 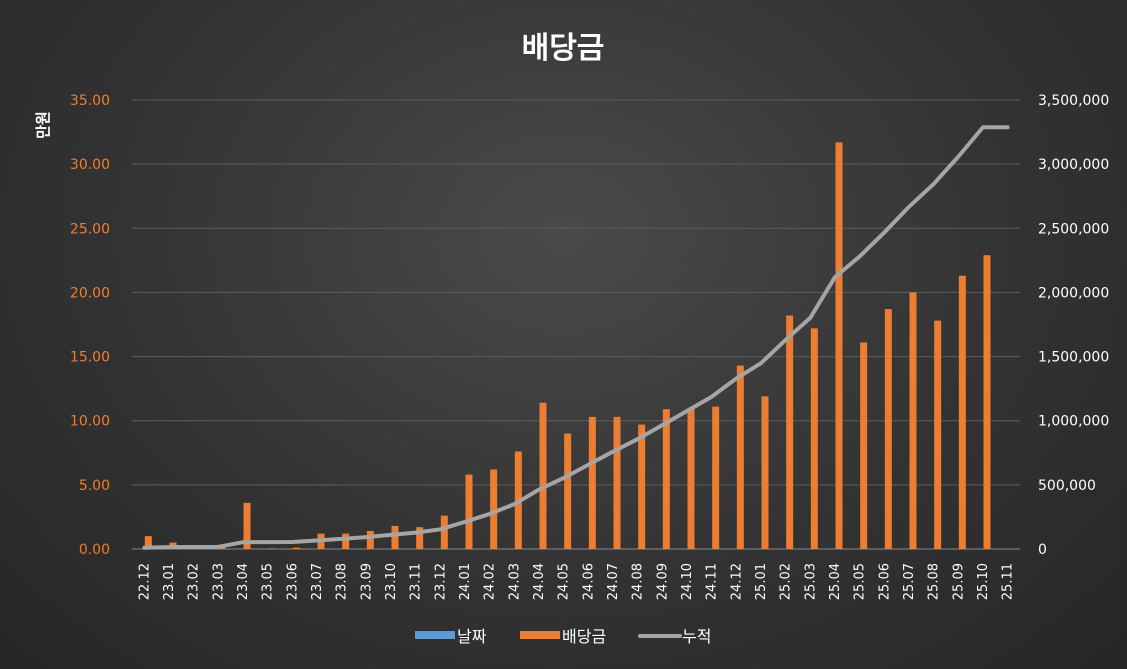 What do you see at coordinates (94, 550) in the screenshot?
I see `left-tick-label: 0.00` at bounding box center [94, 550].